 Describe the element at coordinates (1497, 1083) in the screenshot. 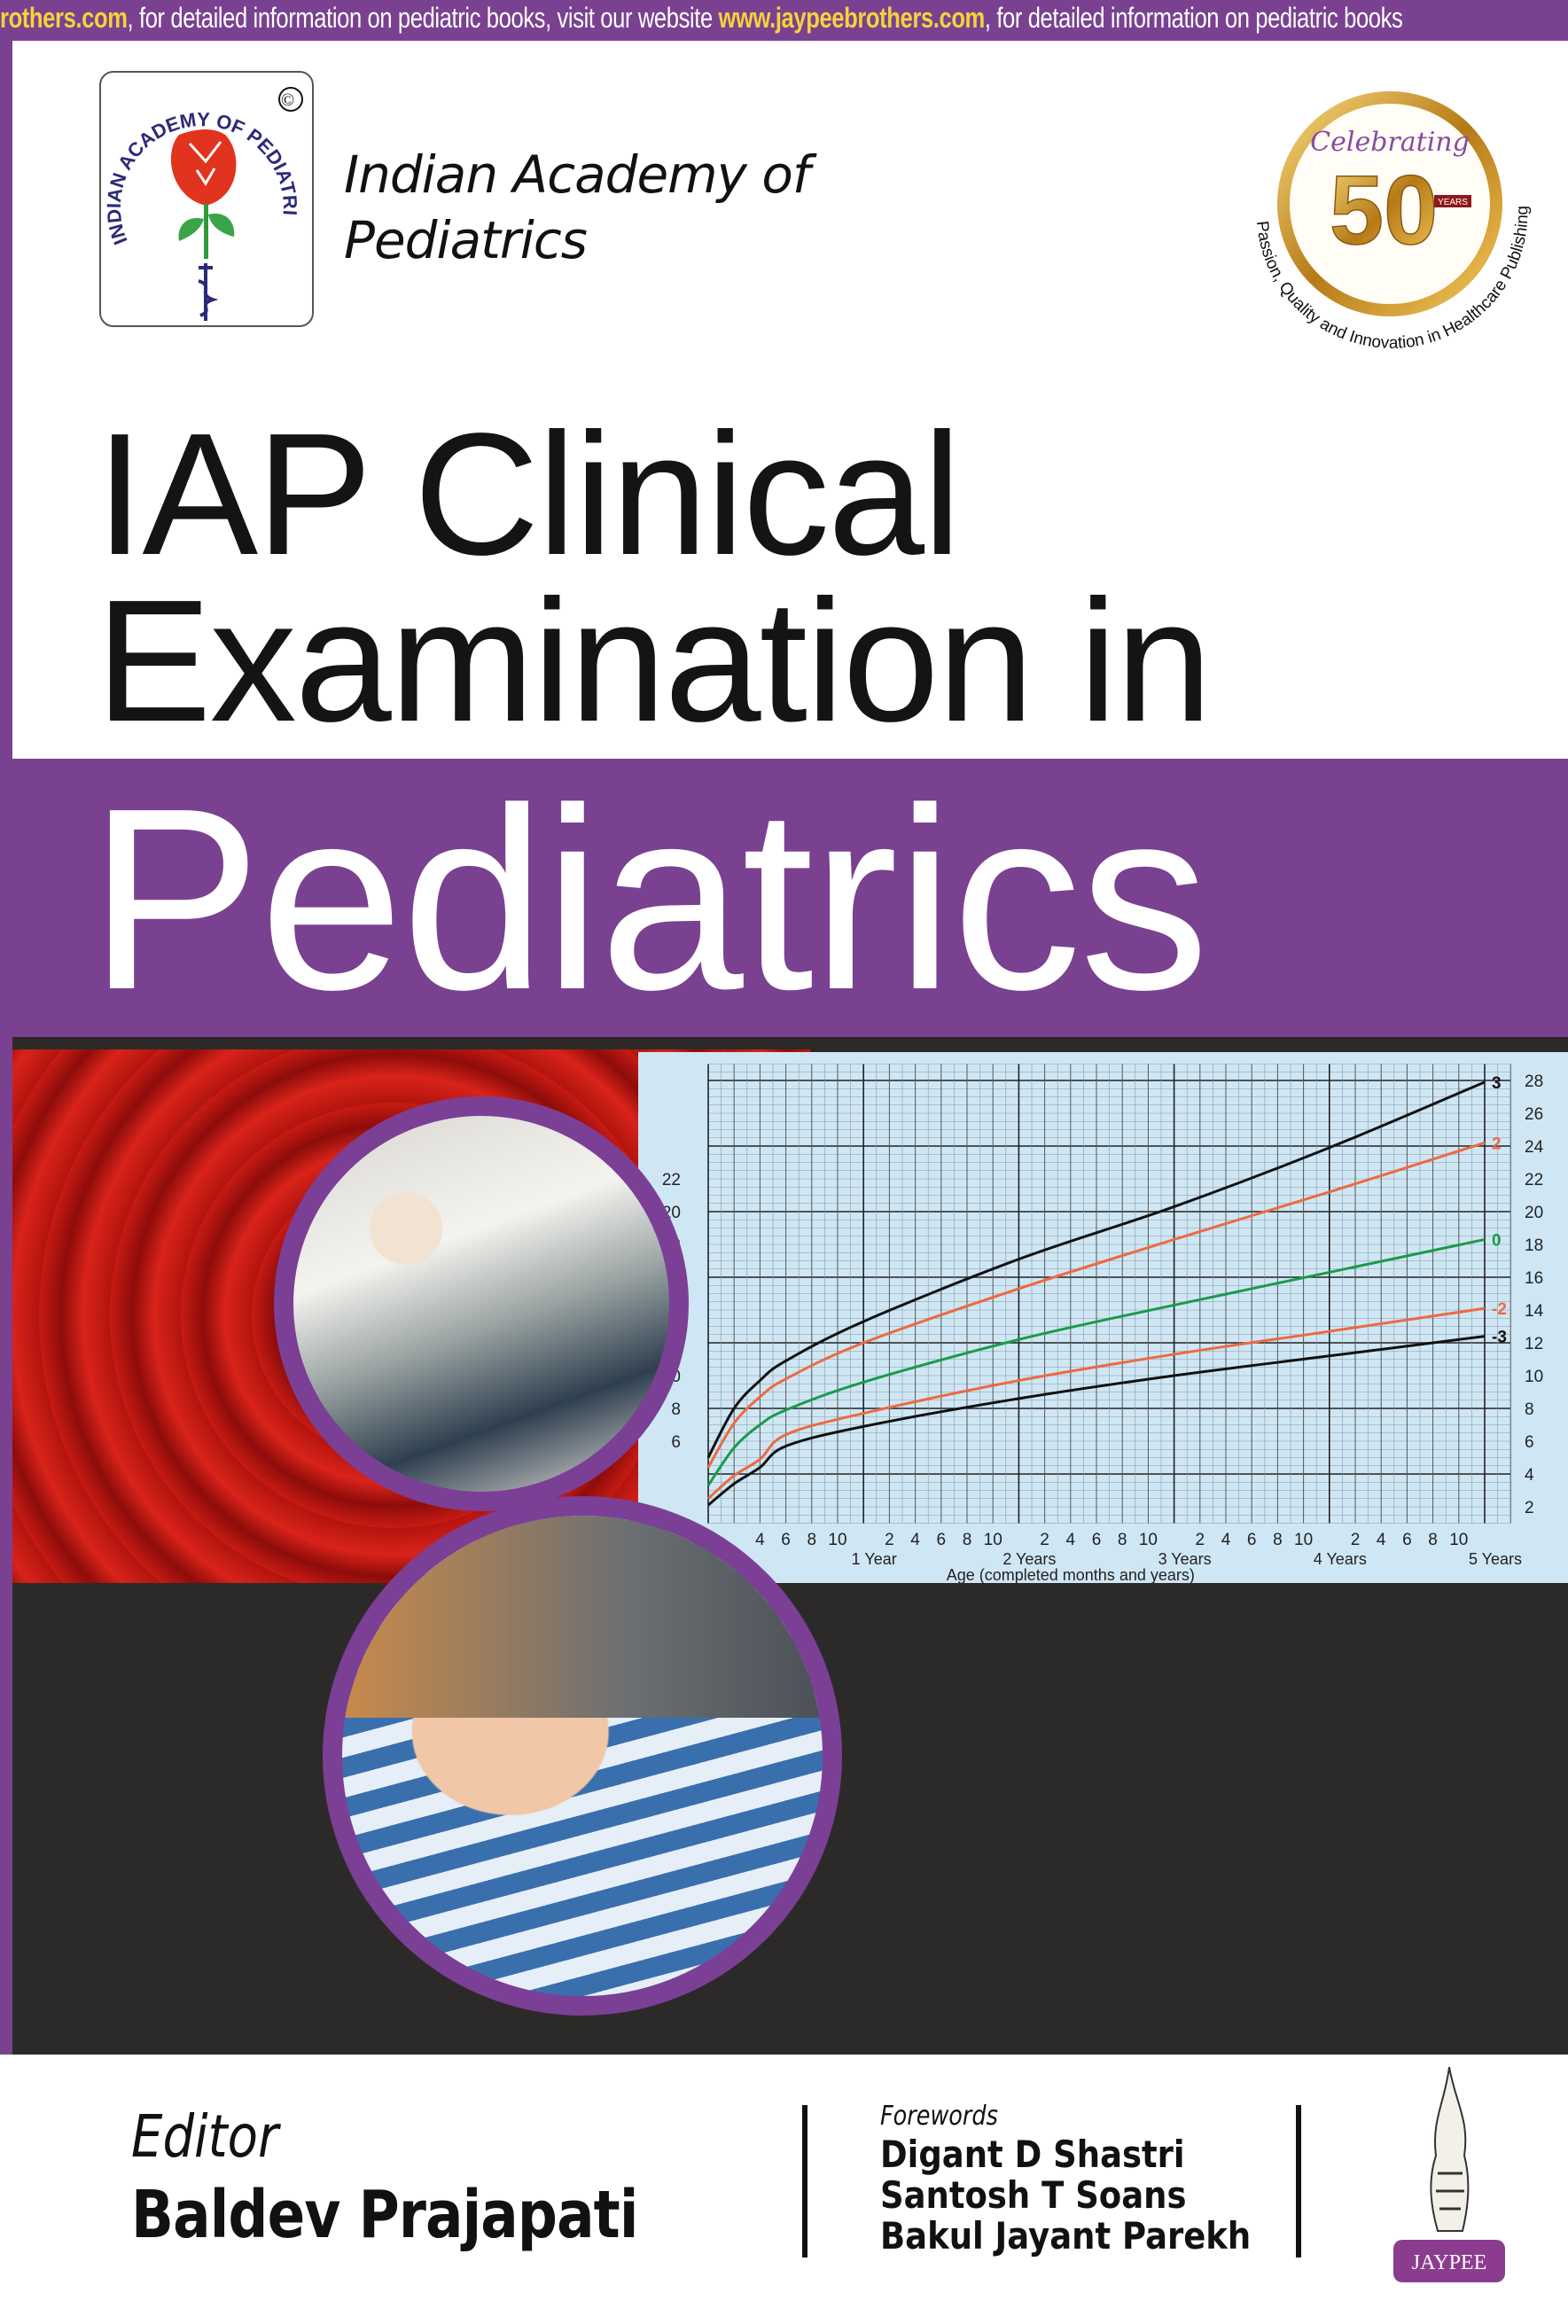

I see `z-score-label: 3` at that location.